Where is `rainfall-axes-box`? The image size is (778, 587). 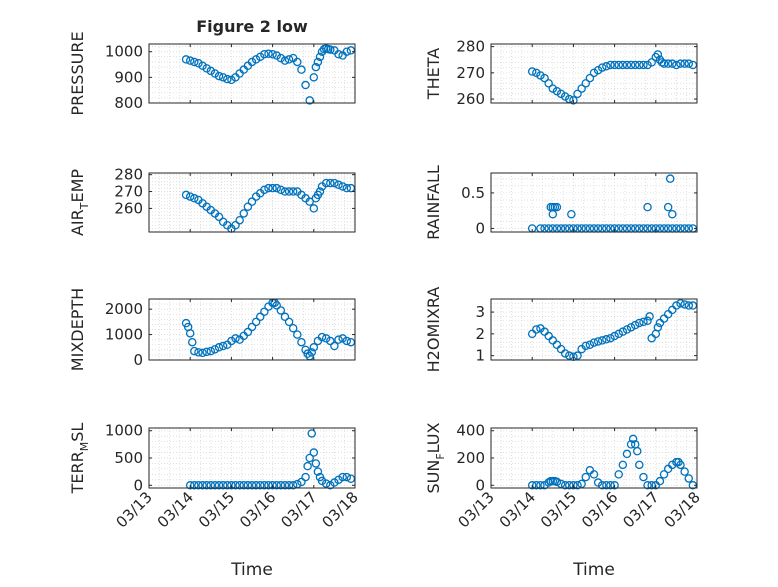 rainfall-axes-box is located at coordinates (594, 202).